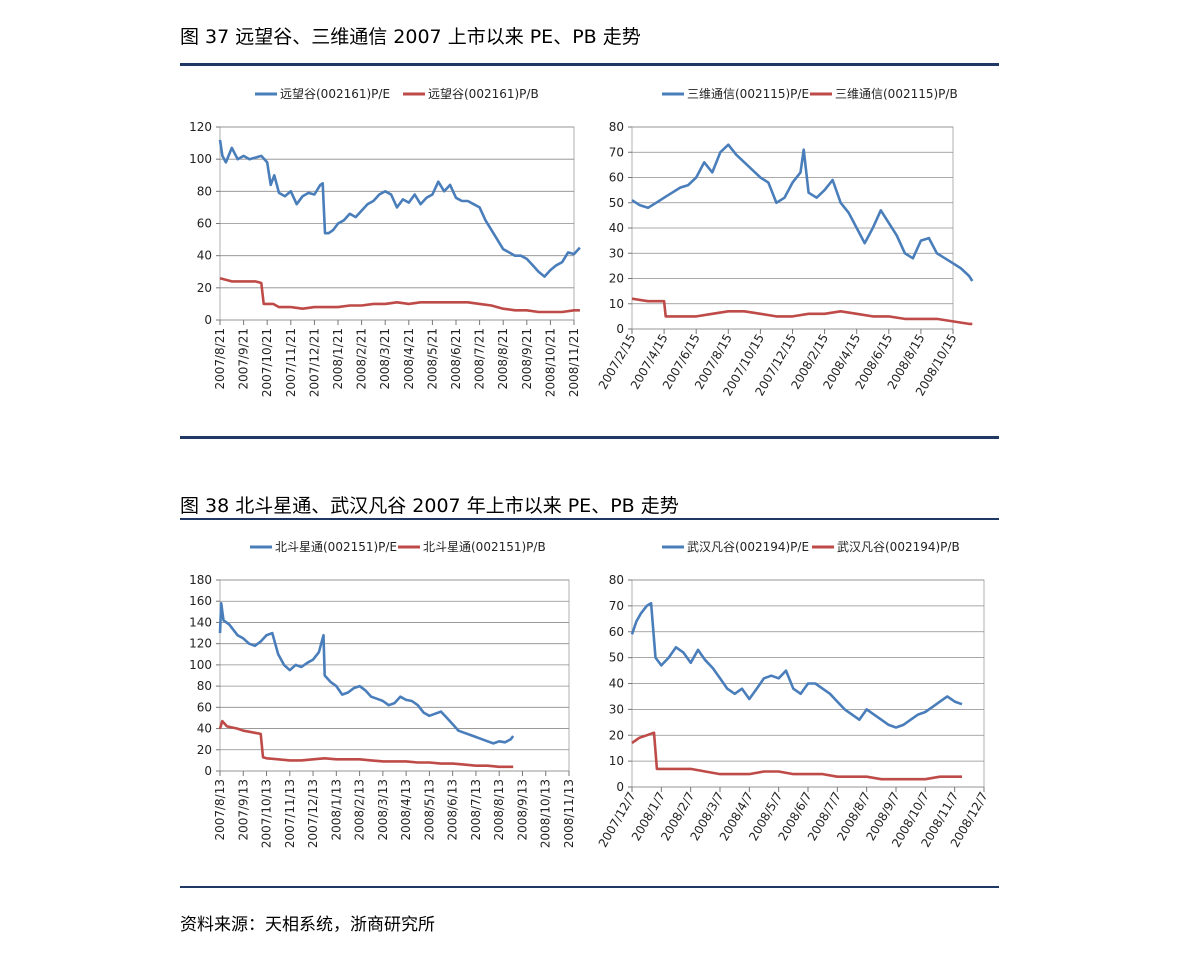 This screenshot has height=956, width=1191. What do you see at coordinates (550, 362) in the screenshot?
I see `x-tick-label: 2008/10/21` at bounding box center [550, 362].